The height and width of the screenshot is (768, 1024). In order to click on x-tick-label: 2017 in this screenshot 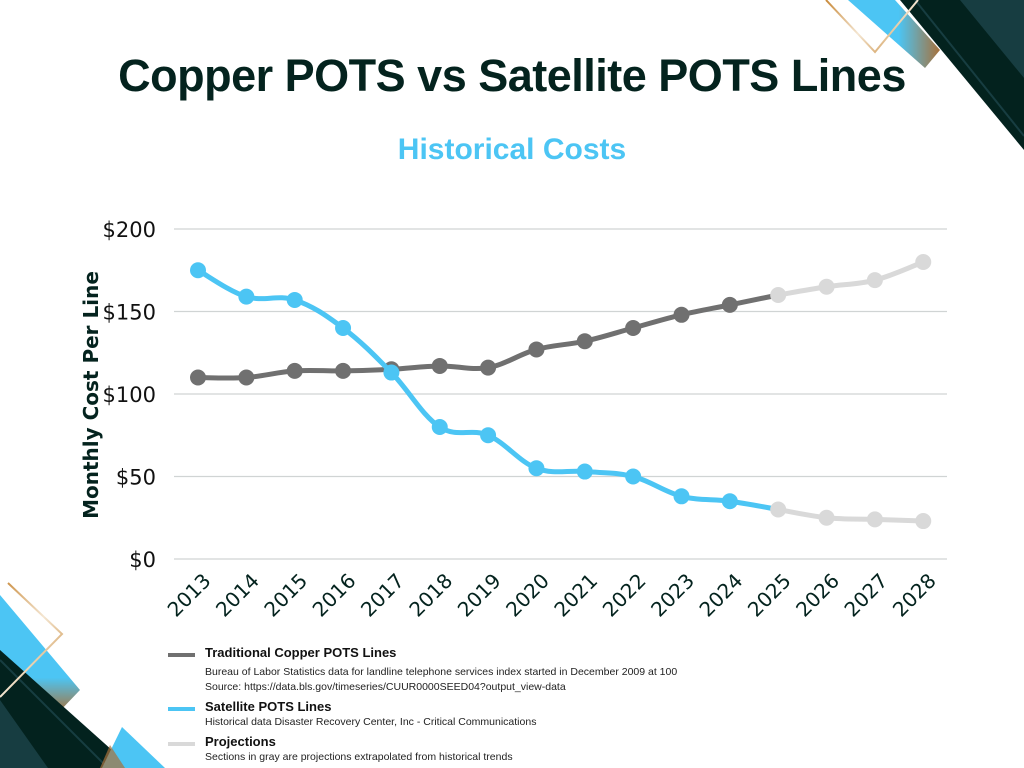, I will do `click(382, 595)`.